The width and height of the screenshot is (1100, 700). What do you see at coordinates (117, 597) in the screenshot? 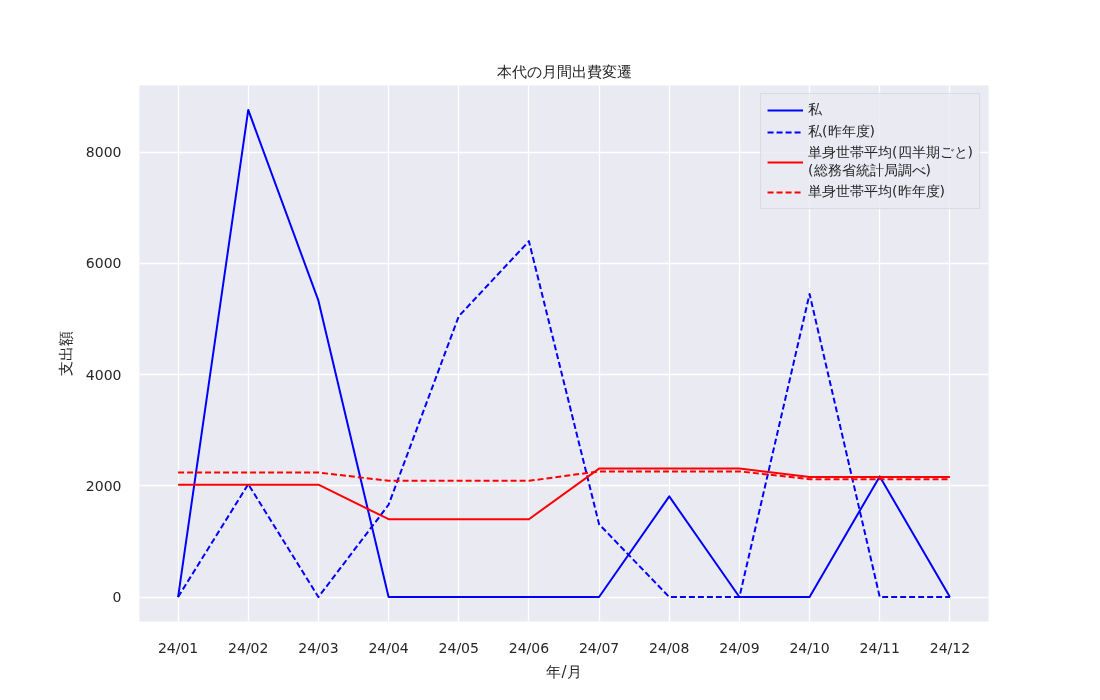
I see `y-tick-label: 0` at bounding box center [117, 597].